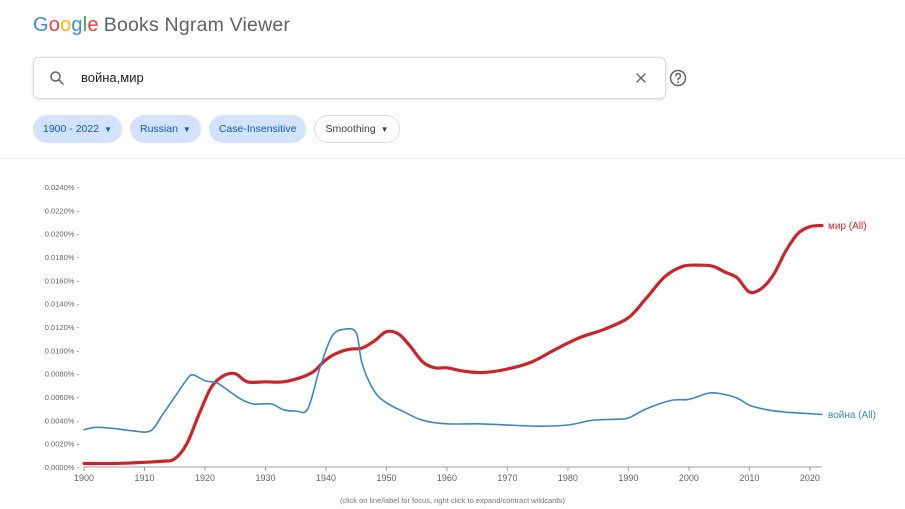 Image resolution: width=905 pixels, height=509 pixels. Describe the element at coordinates (205, 478) in the screenshot. I see `x-tick-label: 1920` at that location.